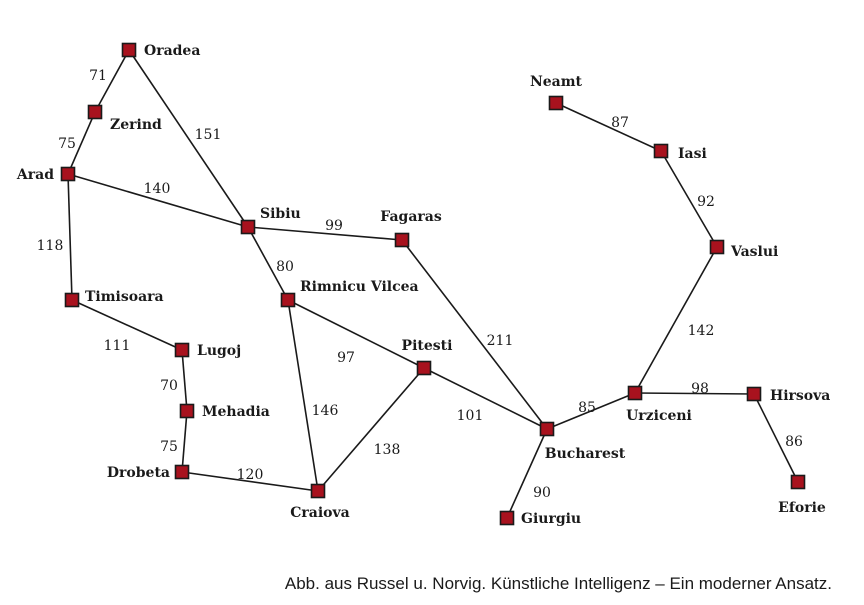 This screenshot has height=605, width=864. What do you see at coordinates (551, 519) in the screenshot?
I see `city-label-giurgiu: Giurgiu` at bounding box center [551, 519].